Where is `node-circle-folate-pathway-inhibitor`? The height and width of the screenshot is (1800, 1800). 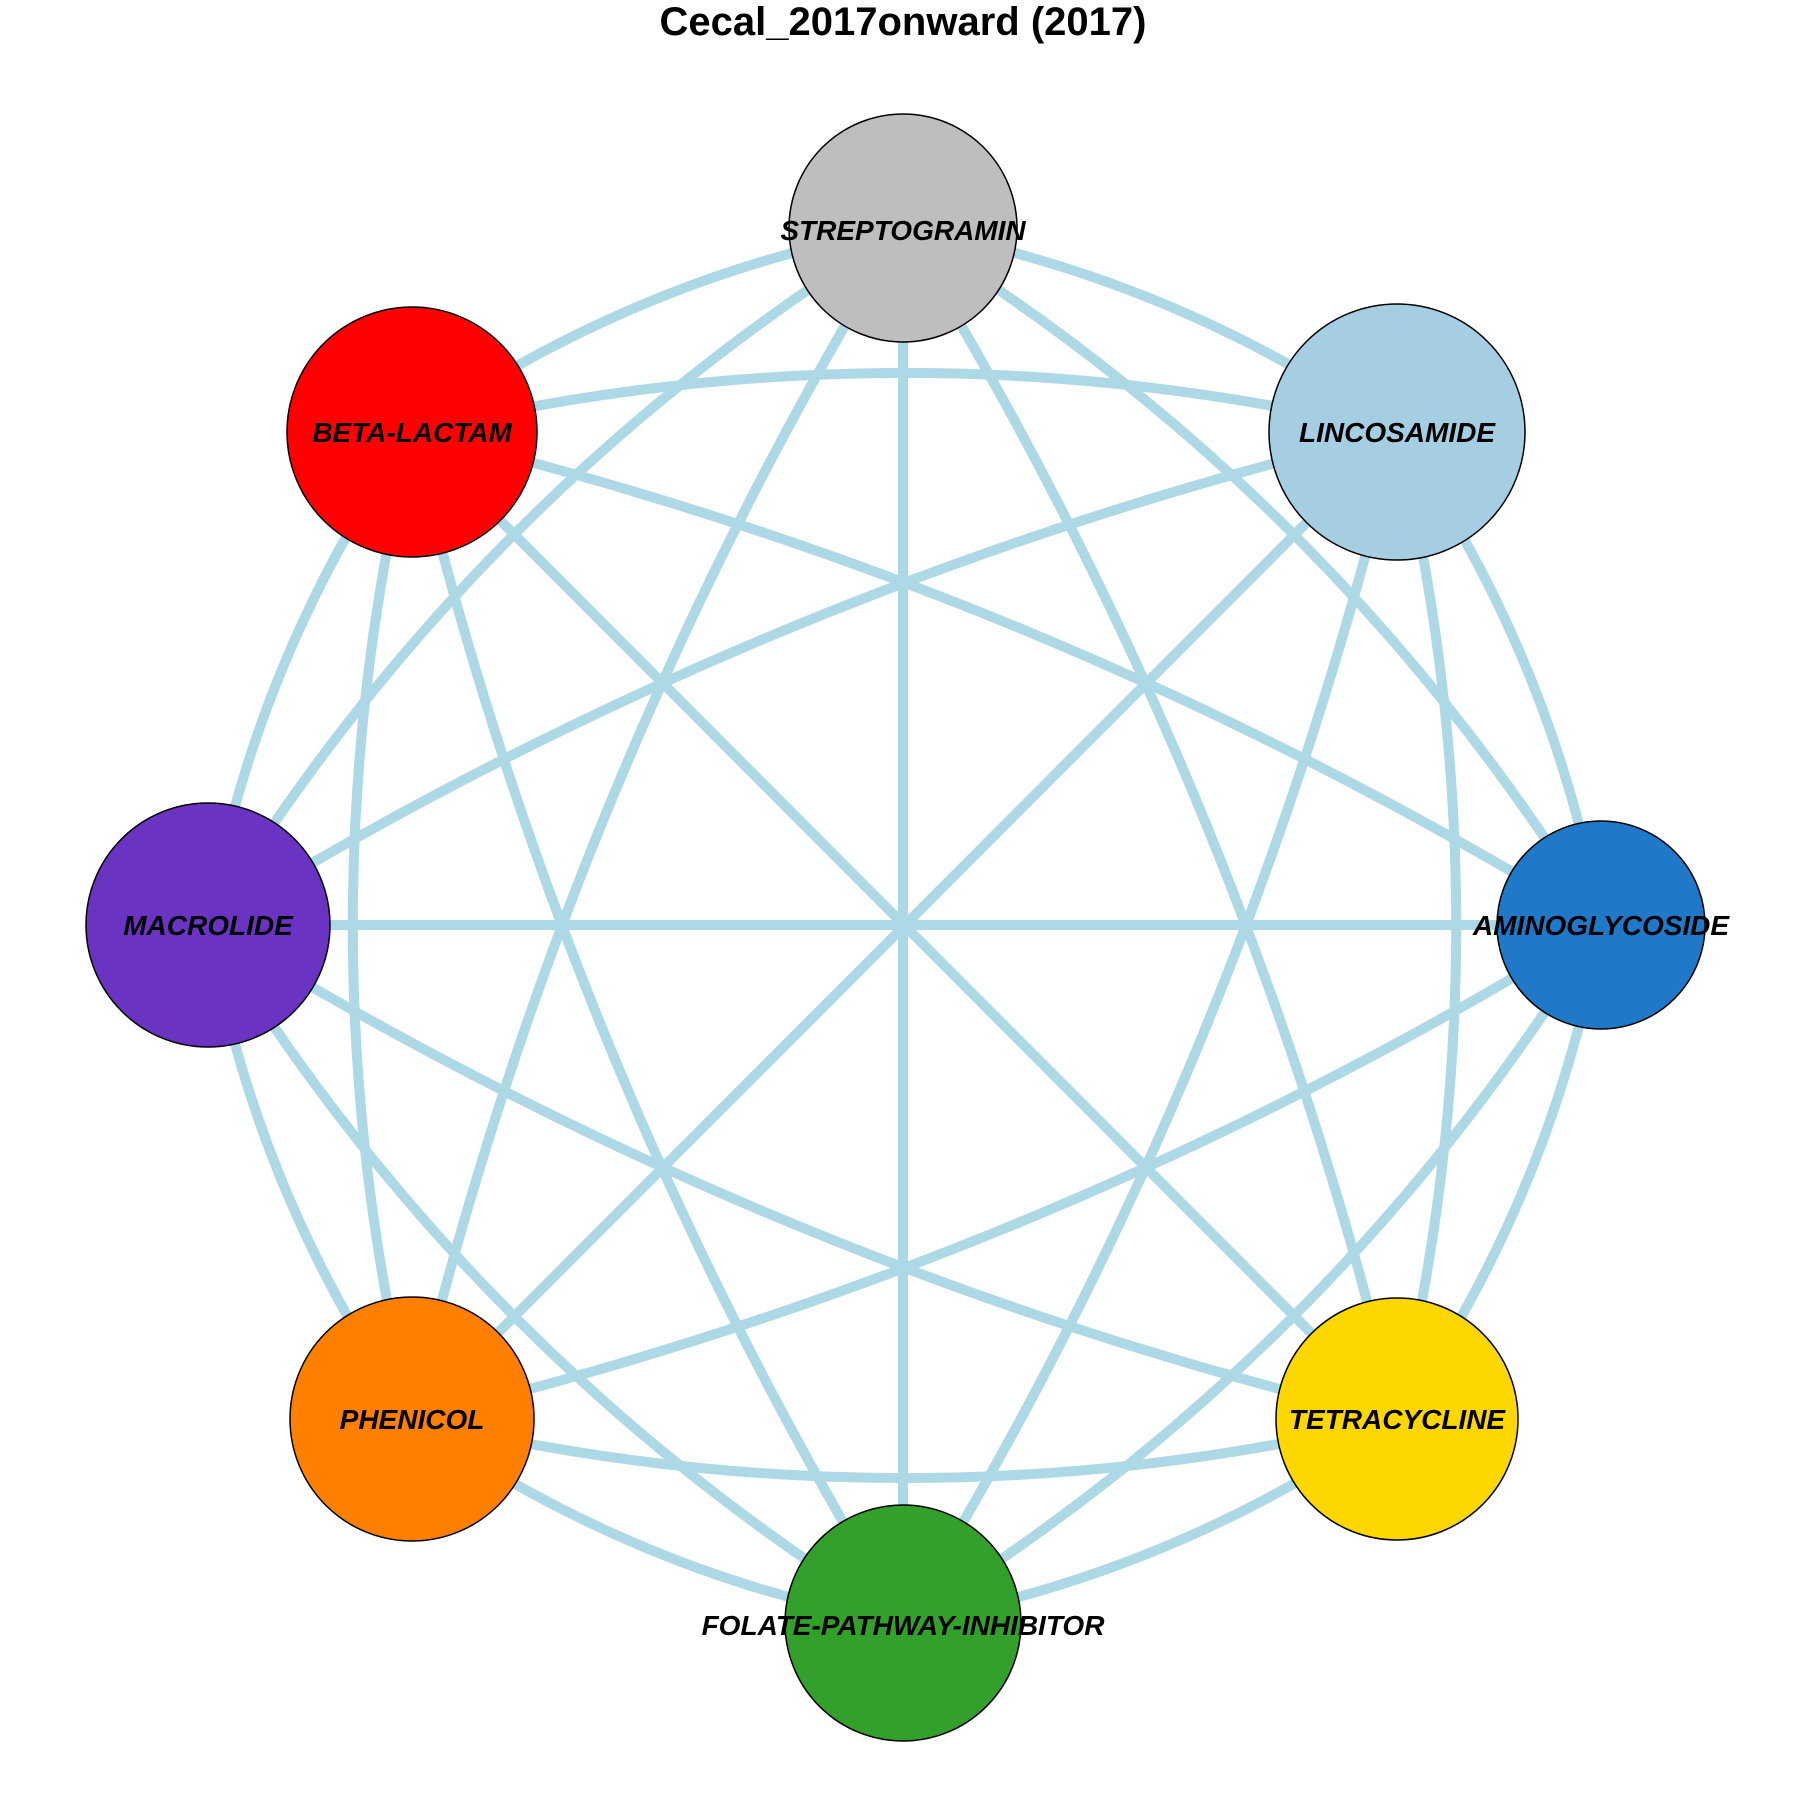 node-circle-folate-pathway-inhibitor is located at coordinates (903, 1623).